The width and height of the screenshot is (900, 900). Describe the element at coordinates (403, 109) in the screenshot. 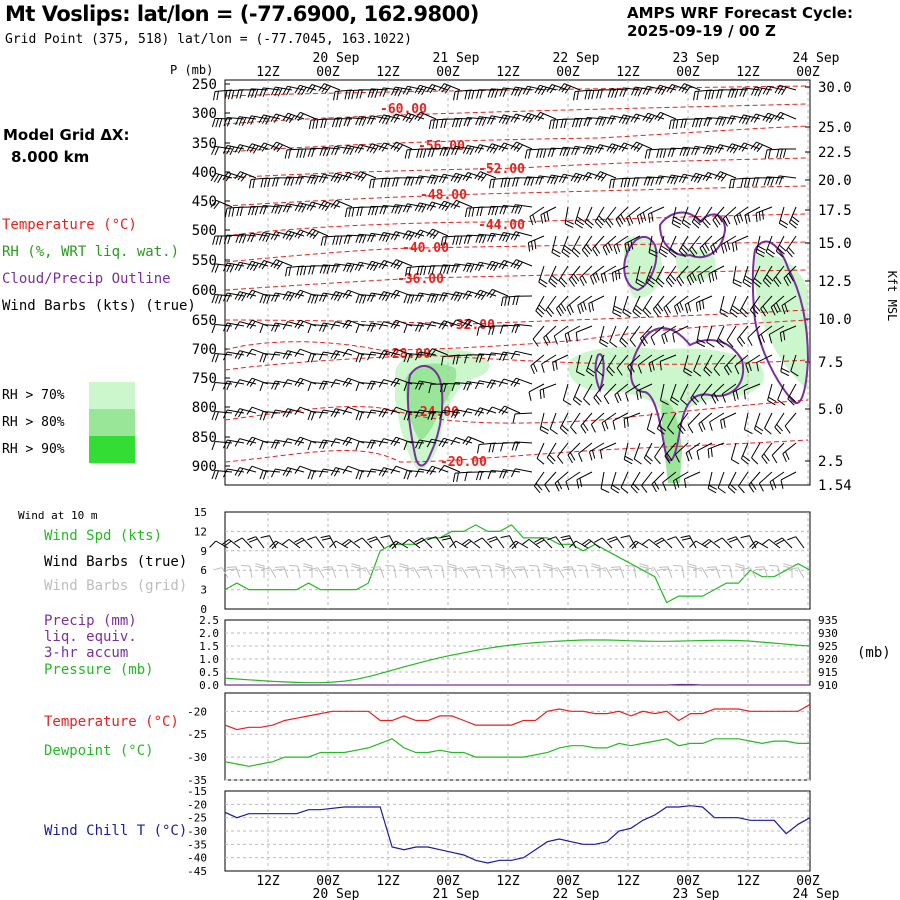

I see `temperature-contour-label: -60.00` at that location.